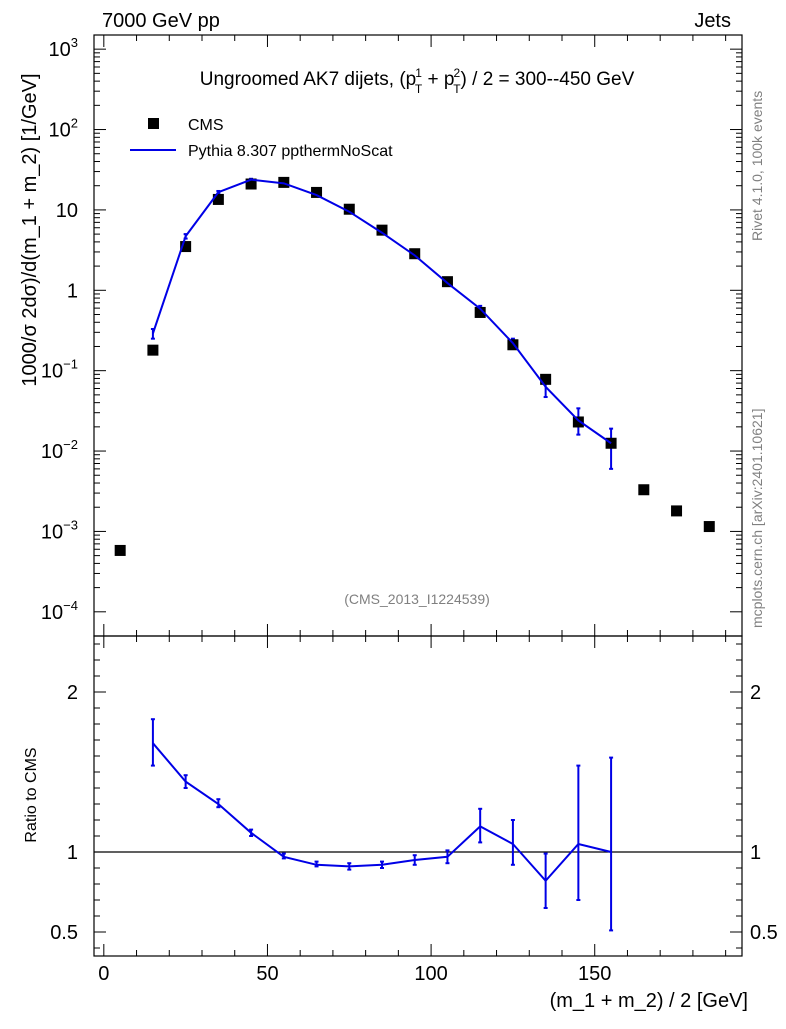  Describe the element at coordinates (382, 812) in the screenshot. I see `ratio-series-line` at that location.